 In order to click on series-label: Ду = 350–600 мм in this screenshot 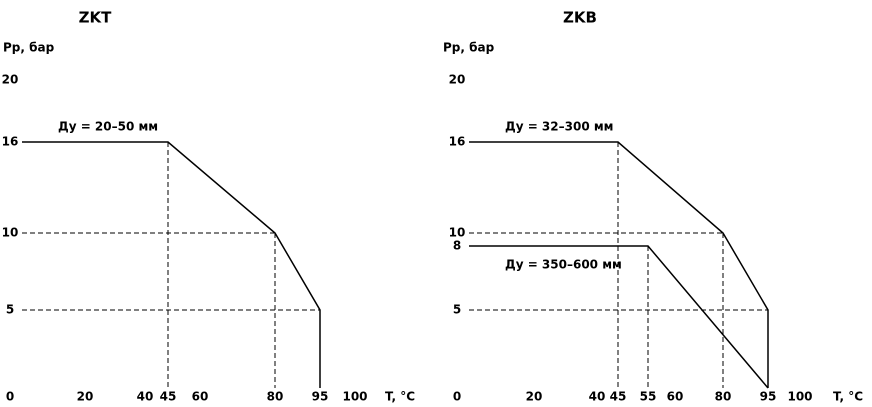, I will do `click(563, 265)`.